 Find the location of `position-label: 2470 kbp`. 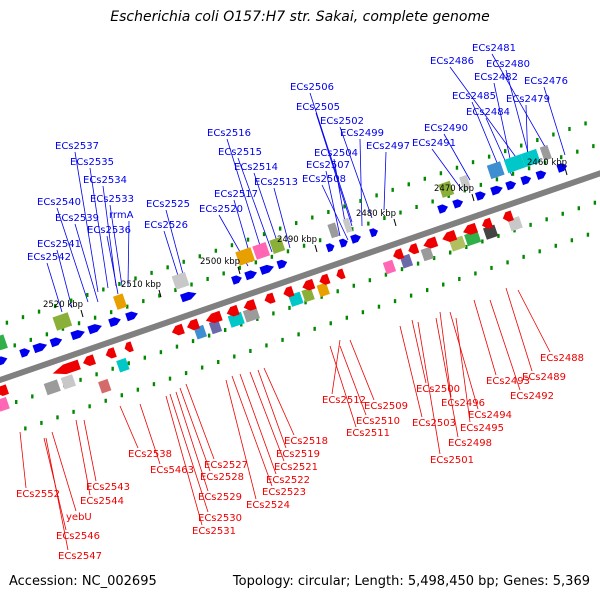

position-label: 2470 kbp is located at coordinates (454, 189).